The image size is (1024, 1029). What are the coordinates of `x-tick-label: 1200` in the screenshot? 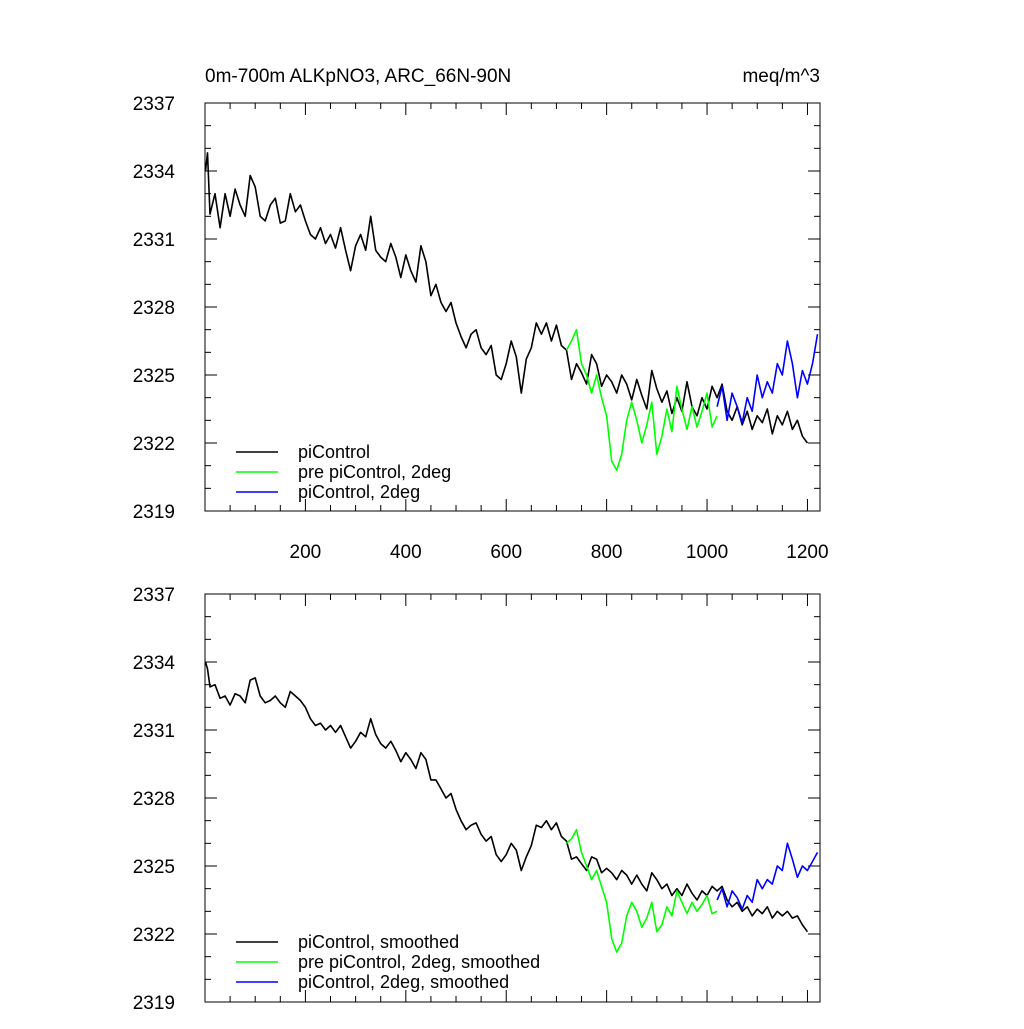 It's located at (807, 552).